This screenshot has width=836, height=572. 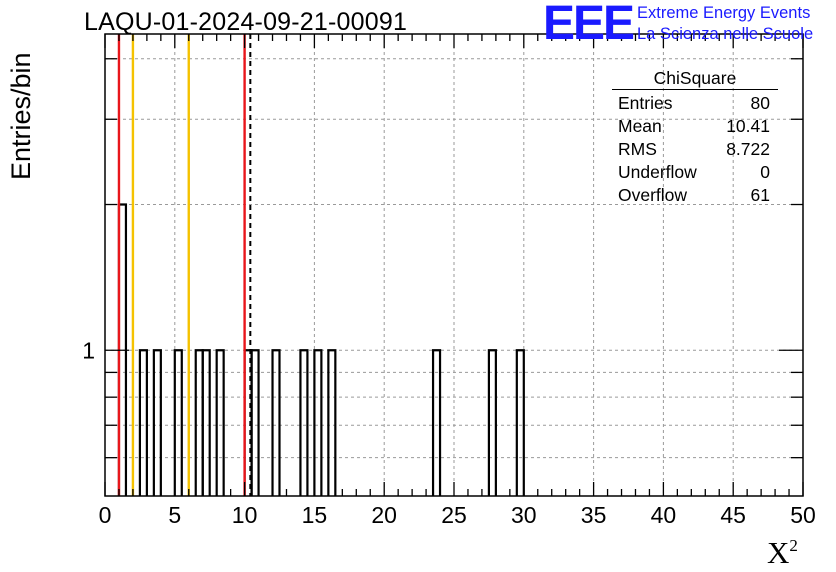 I want to click on x-tick-label: 35, so click(x=594, y=515).